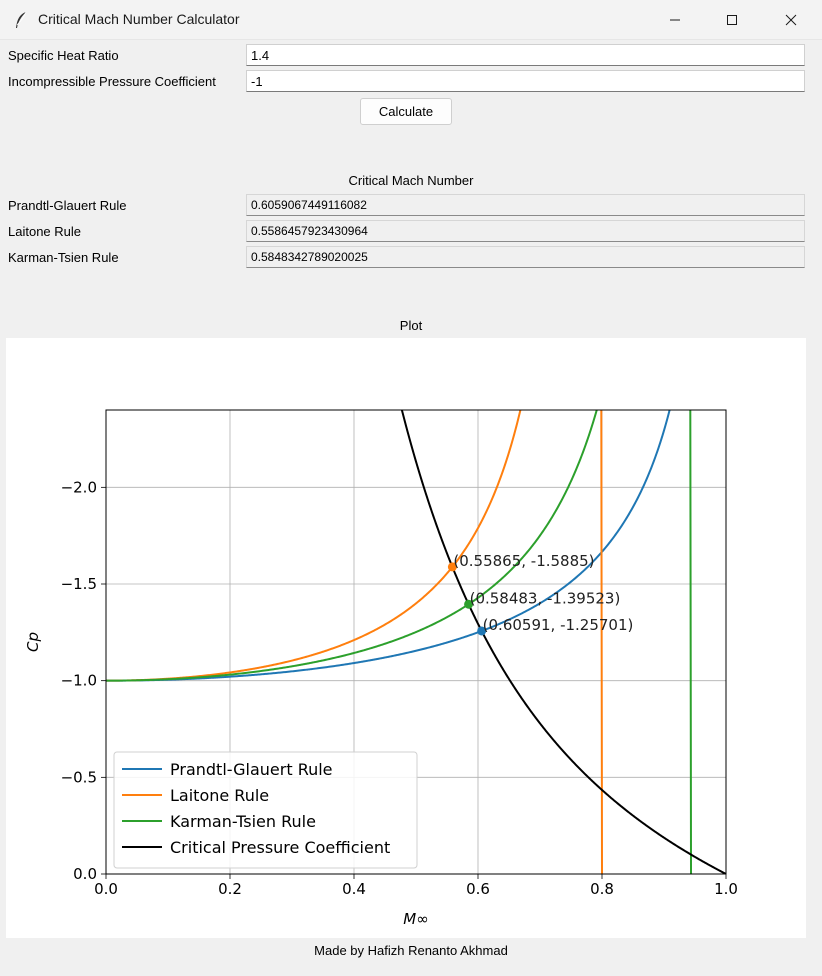 The height and width of the screenshot is (976, 822). Describe the element at coordinates (411, 180) in the screenshot. I see `results-heading: Critical Mach Number` at that location.